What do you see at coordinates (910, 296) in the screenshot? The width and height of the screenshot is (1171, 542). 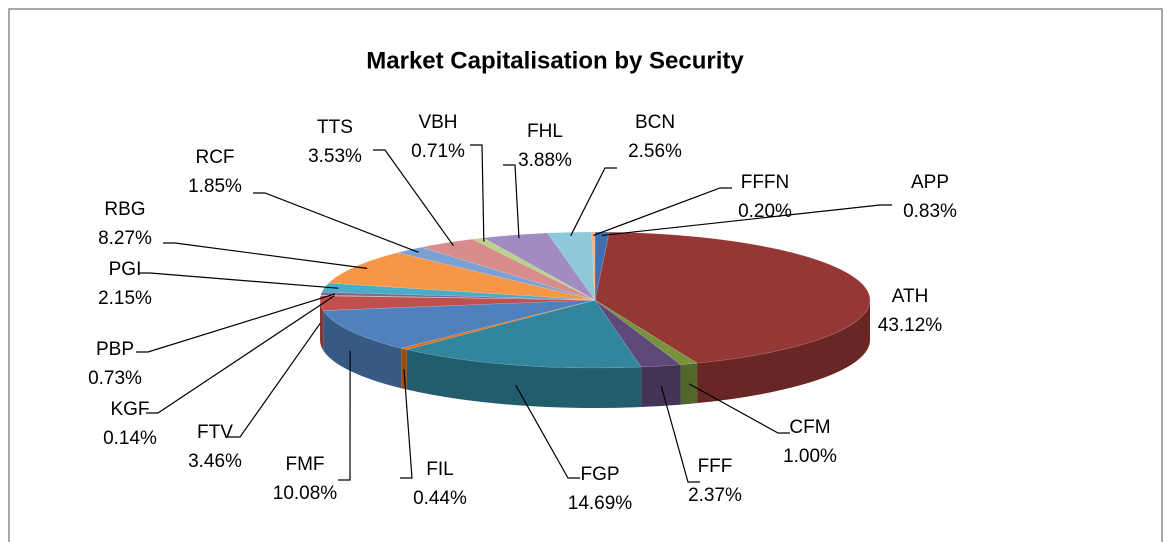 I see `data-label-name: ATH` at bounding box center [910, 296].